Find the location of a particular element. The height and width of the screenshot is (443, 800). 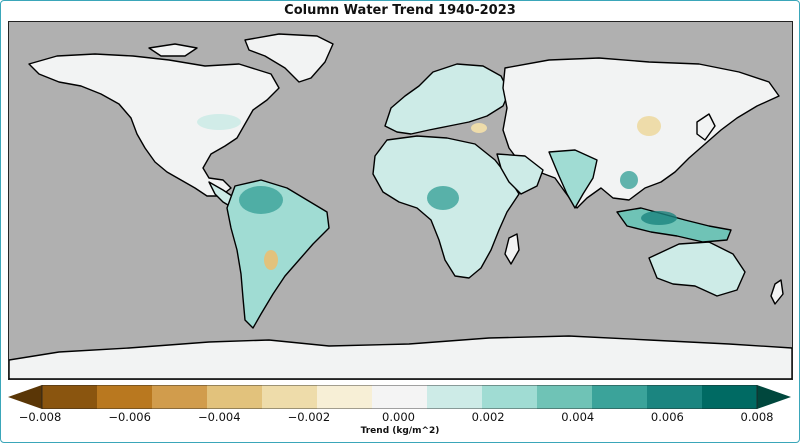

colorbar-tick-label: 0.000 is located at coordinates (398, 417).